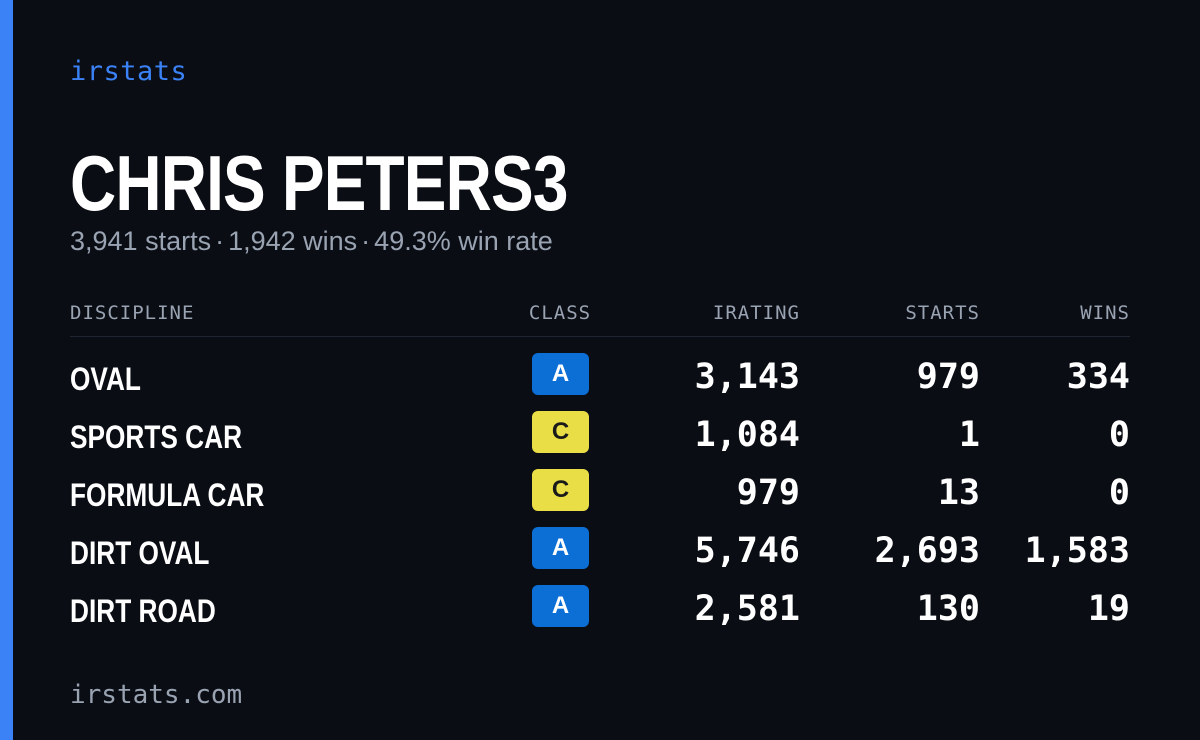 Image resolution: width=1200 pixels, height=740 pixels. I want to click on discipline-name: FORMULA CAR, so click(167, 495).